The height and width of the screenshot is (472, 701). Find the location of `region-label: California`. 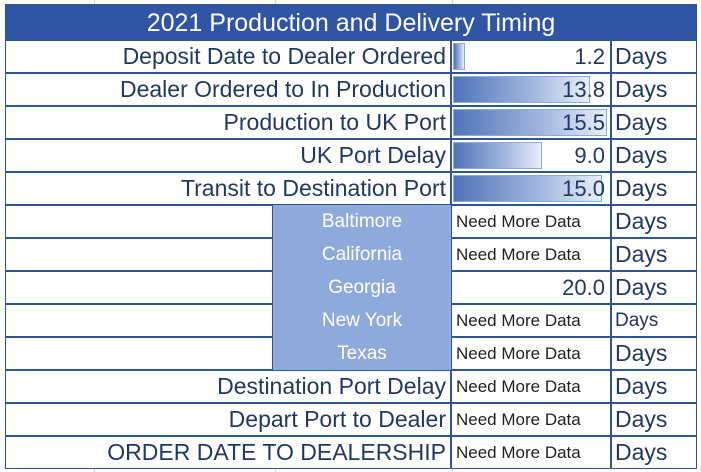

region-label: California is located at coordinates (362, 254).